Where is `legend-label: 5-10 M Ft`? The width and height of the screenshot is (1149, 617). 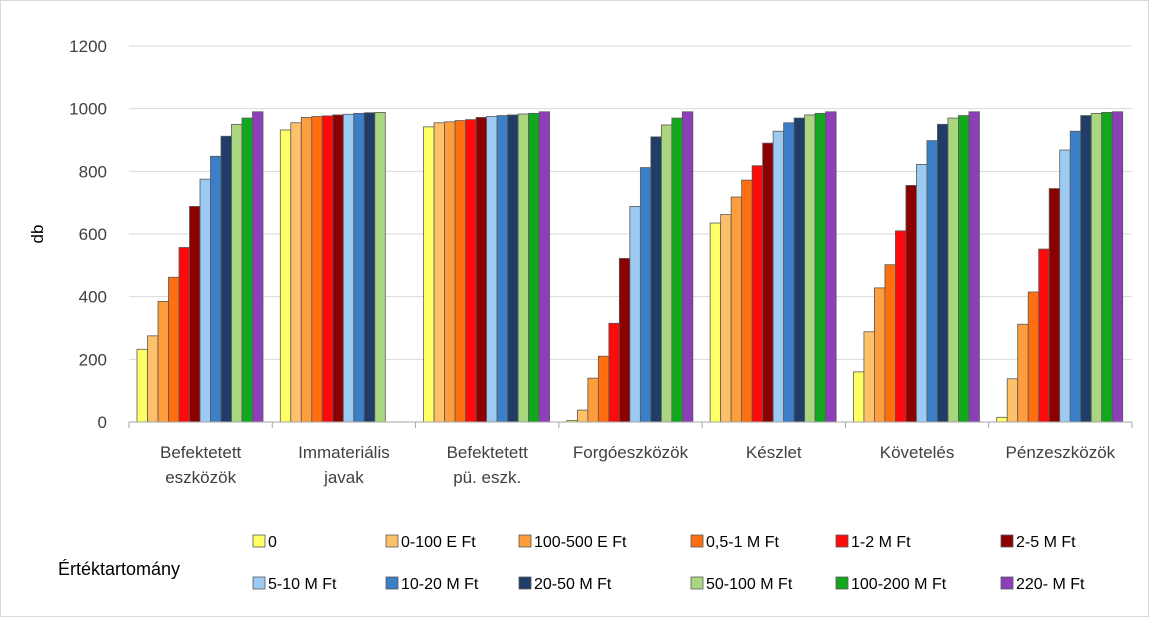 legend-label: 5-10 M Ft is located at coordinates (302, 584).